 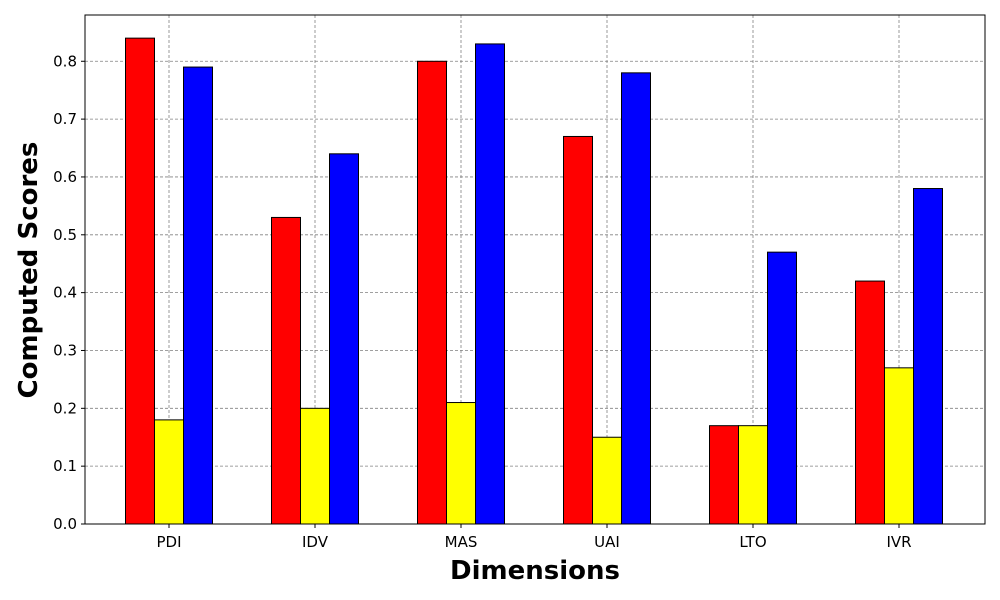 What do you see at coordinates (65, 408) in the screenshot?
I see `y-tick-label: 0.2` at bounding box center [65, 408].